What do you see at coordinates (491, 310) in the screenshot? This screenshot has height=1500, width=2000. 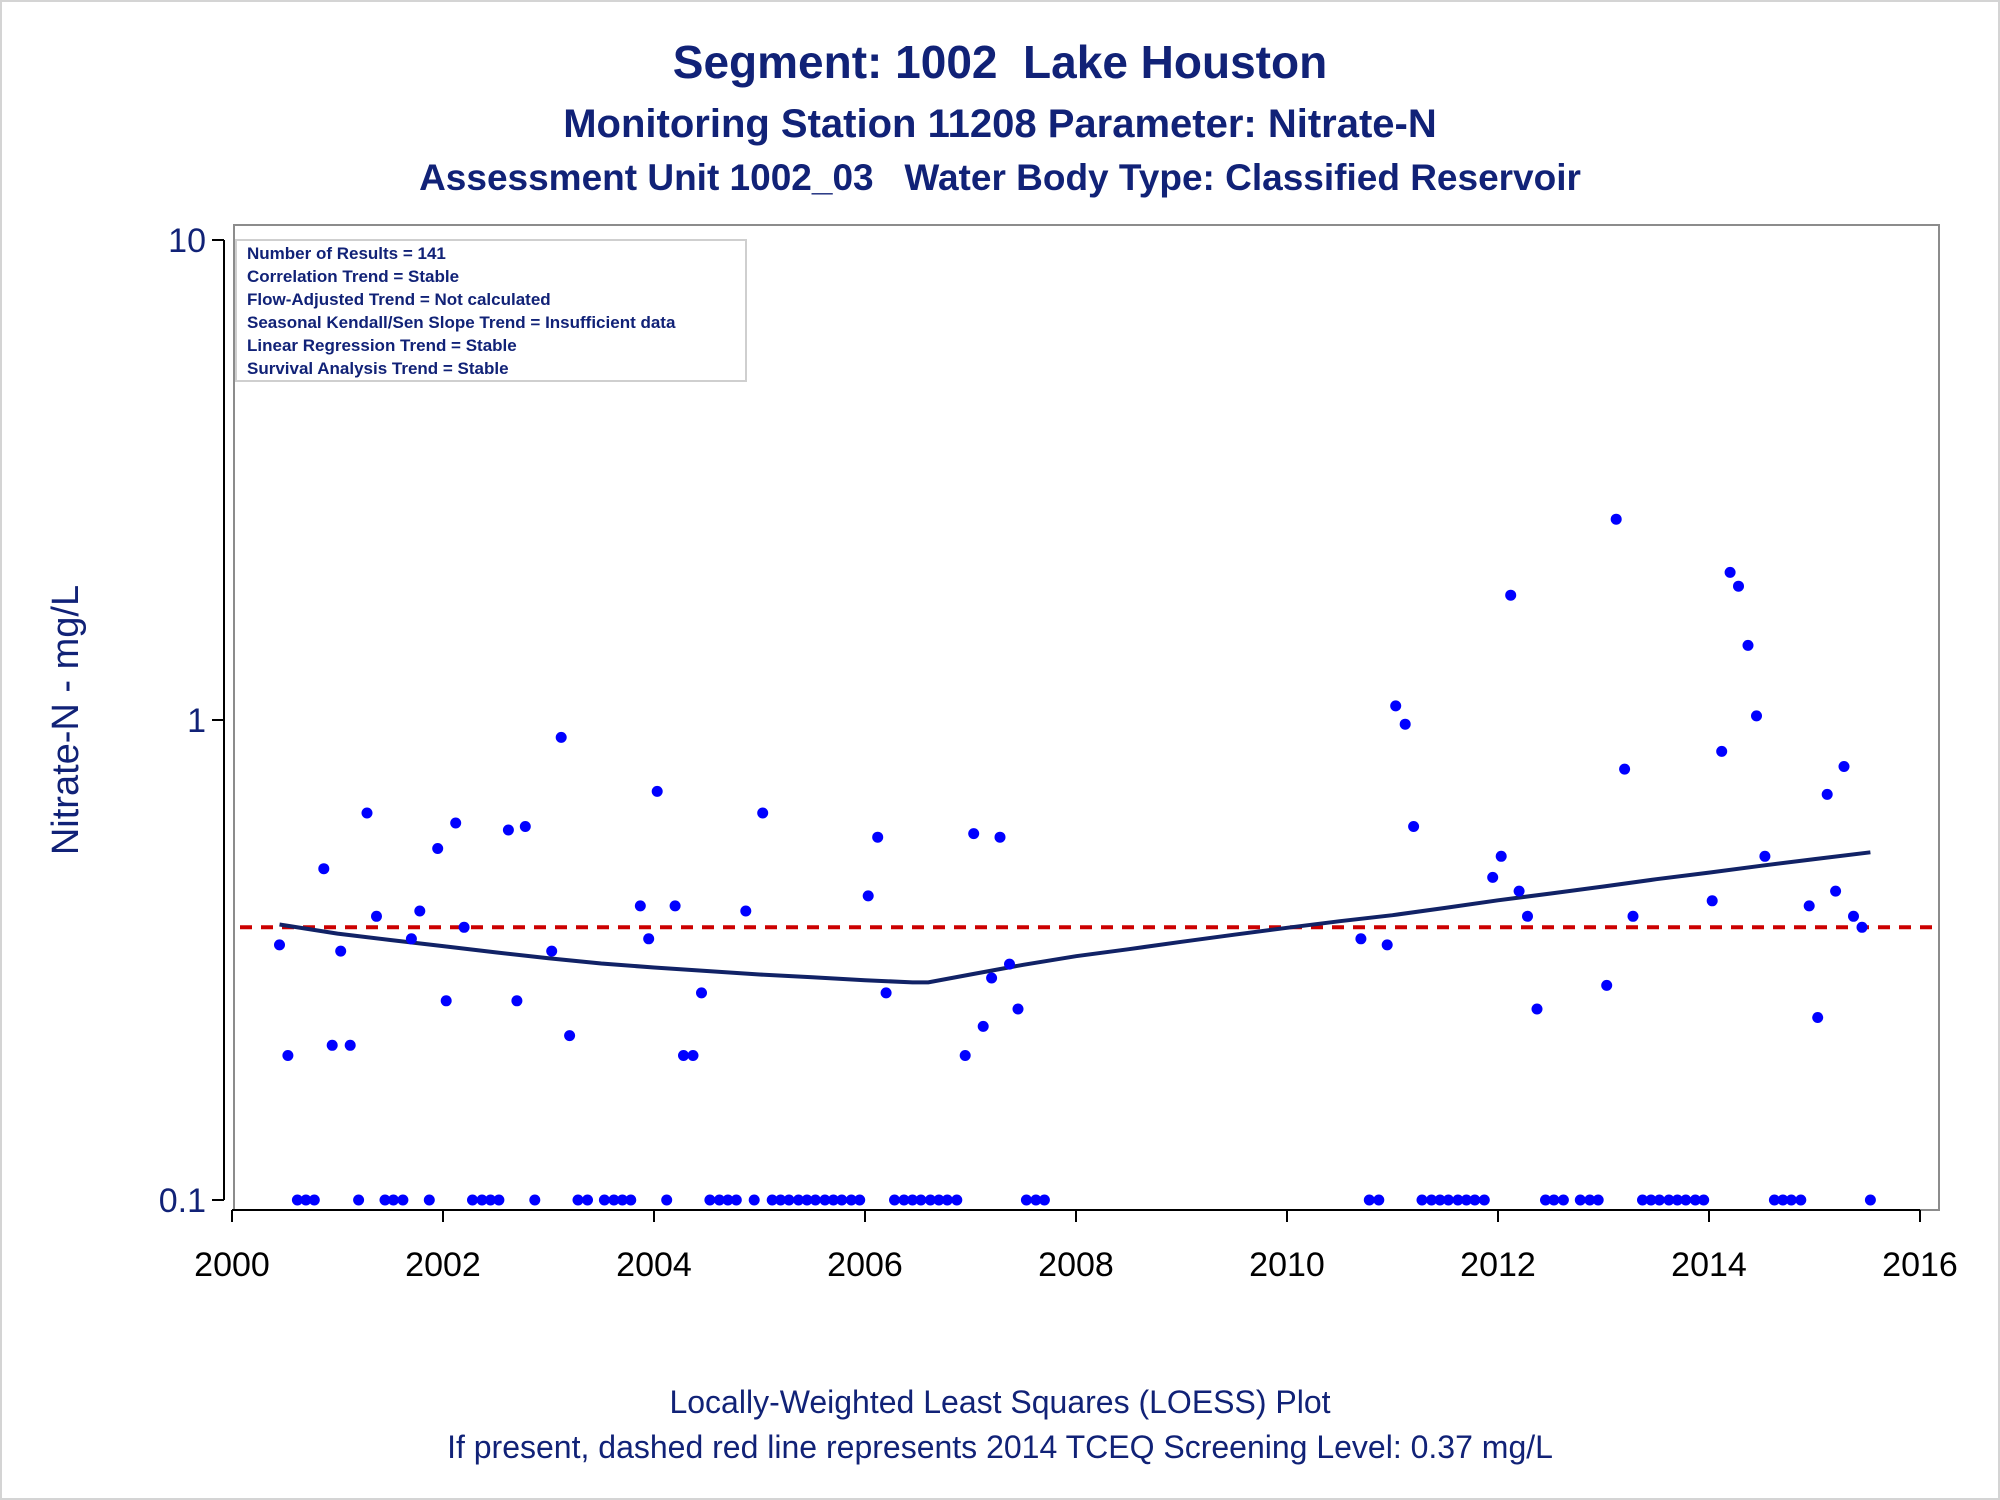 I see `stats-box-border` at bounding box center [491, 310].